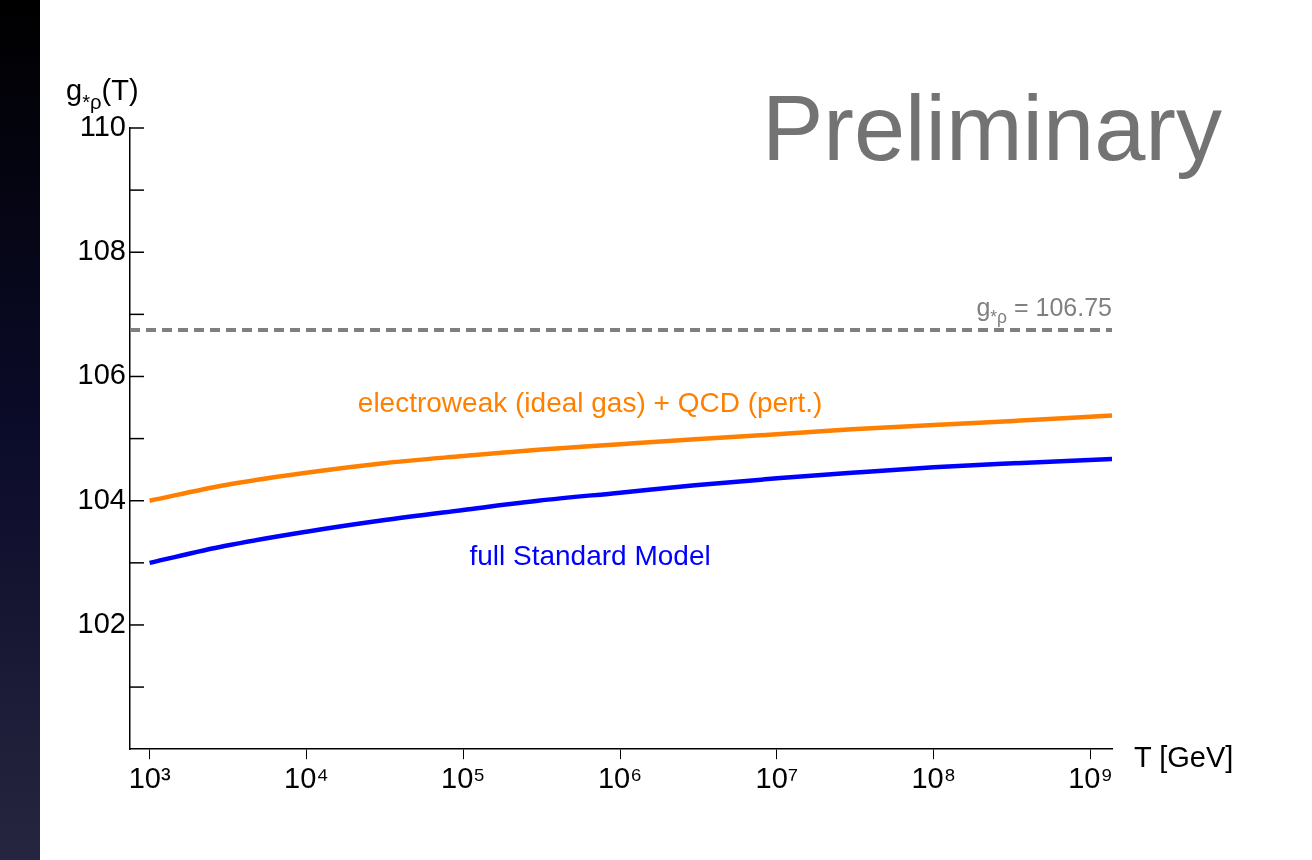  What do you see at coordinates (463, 777) in the screenshot?
I see `x-tick-label: 10⁵` at bounding box center [463, 777].